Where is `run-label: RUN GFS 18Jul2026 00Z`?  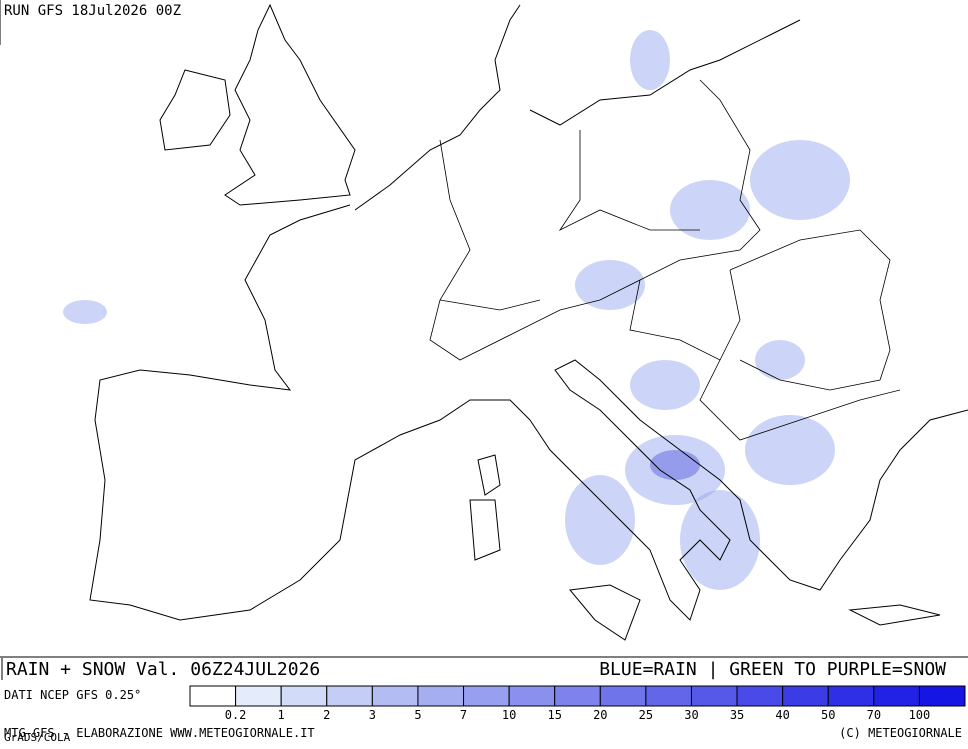
run-label: RUN GFS 18Jul2026 00Z is located at coordinates (92, 11).